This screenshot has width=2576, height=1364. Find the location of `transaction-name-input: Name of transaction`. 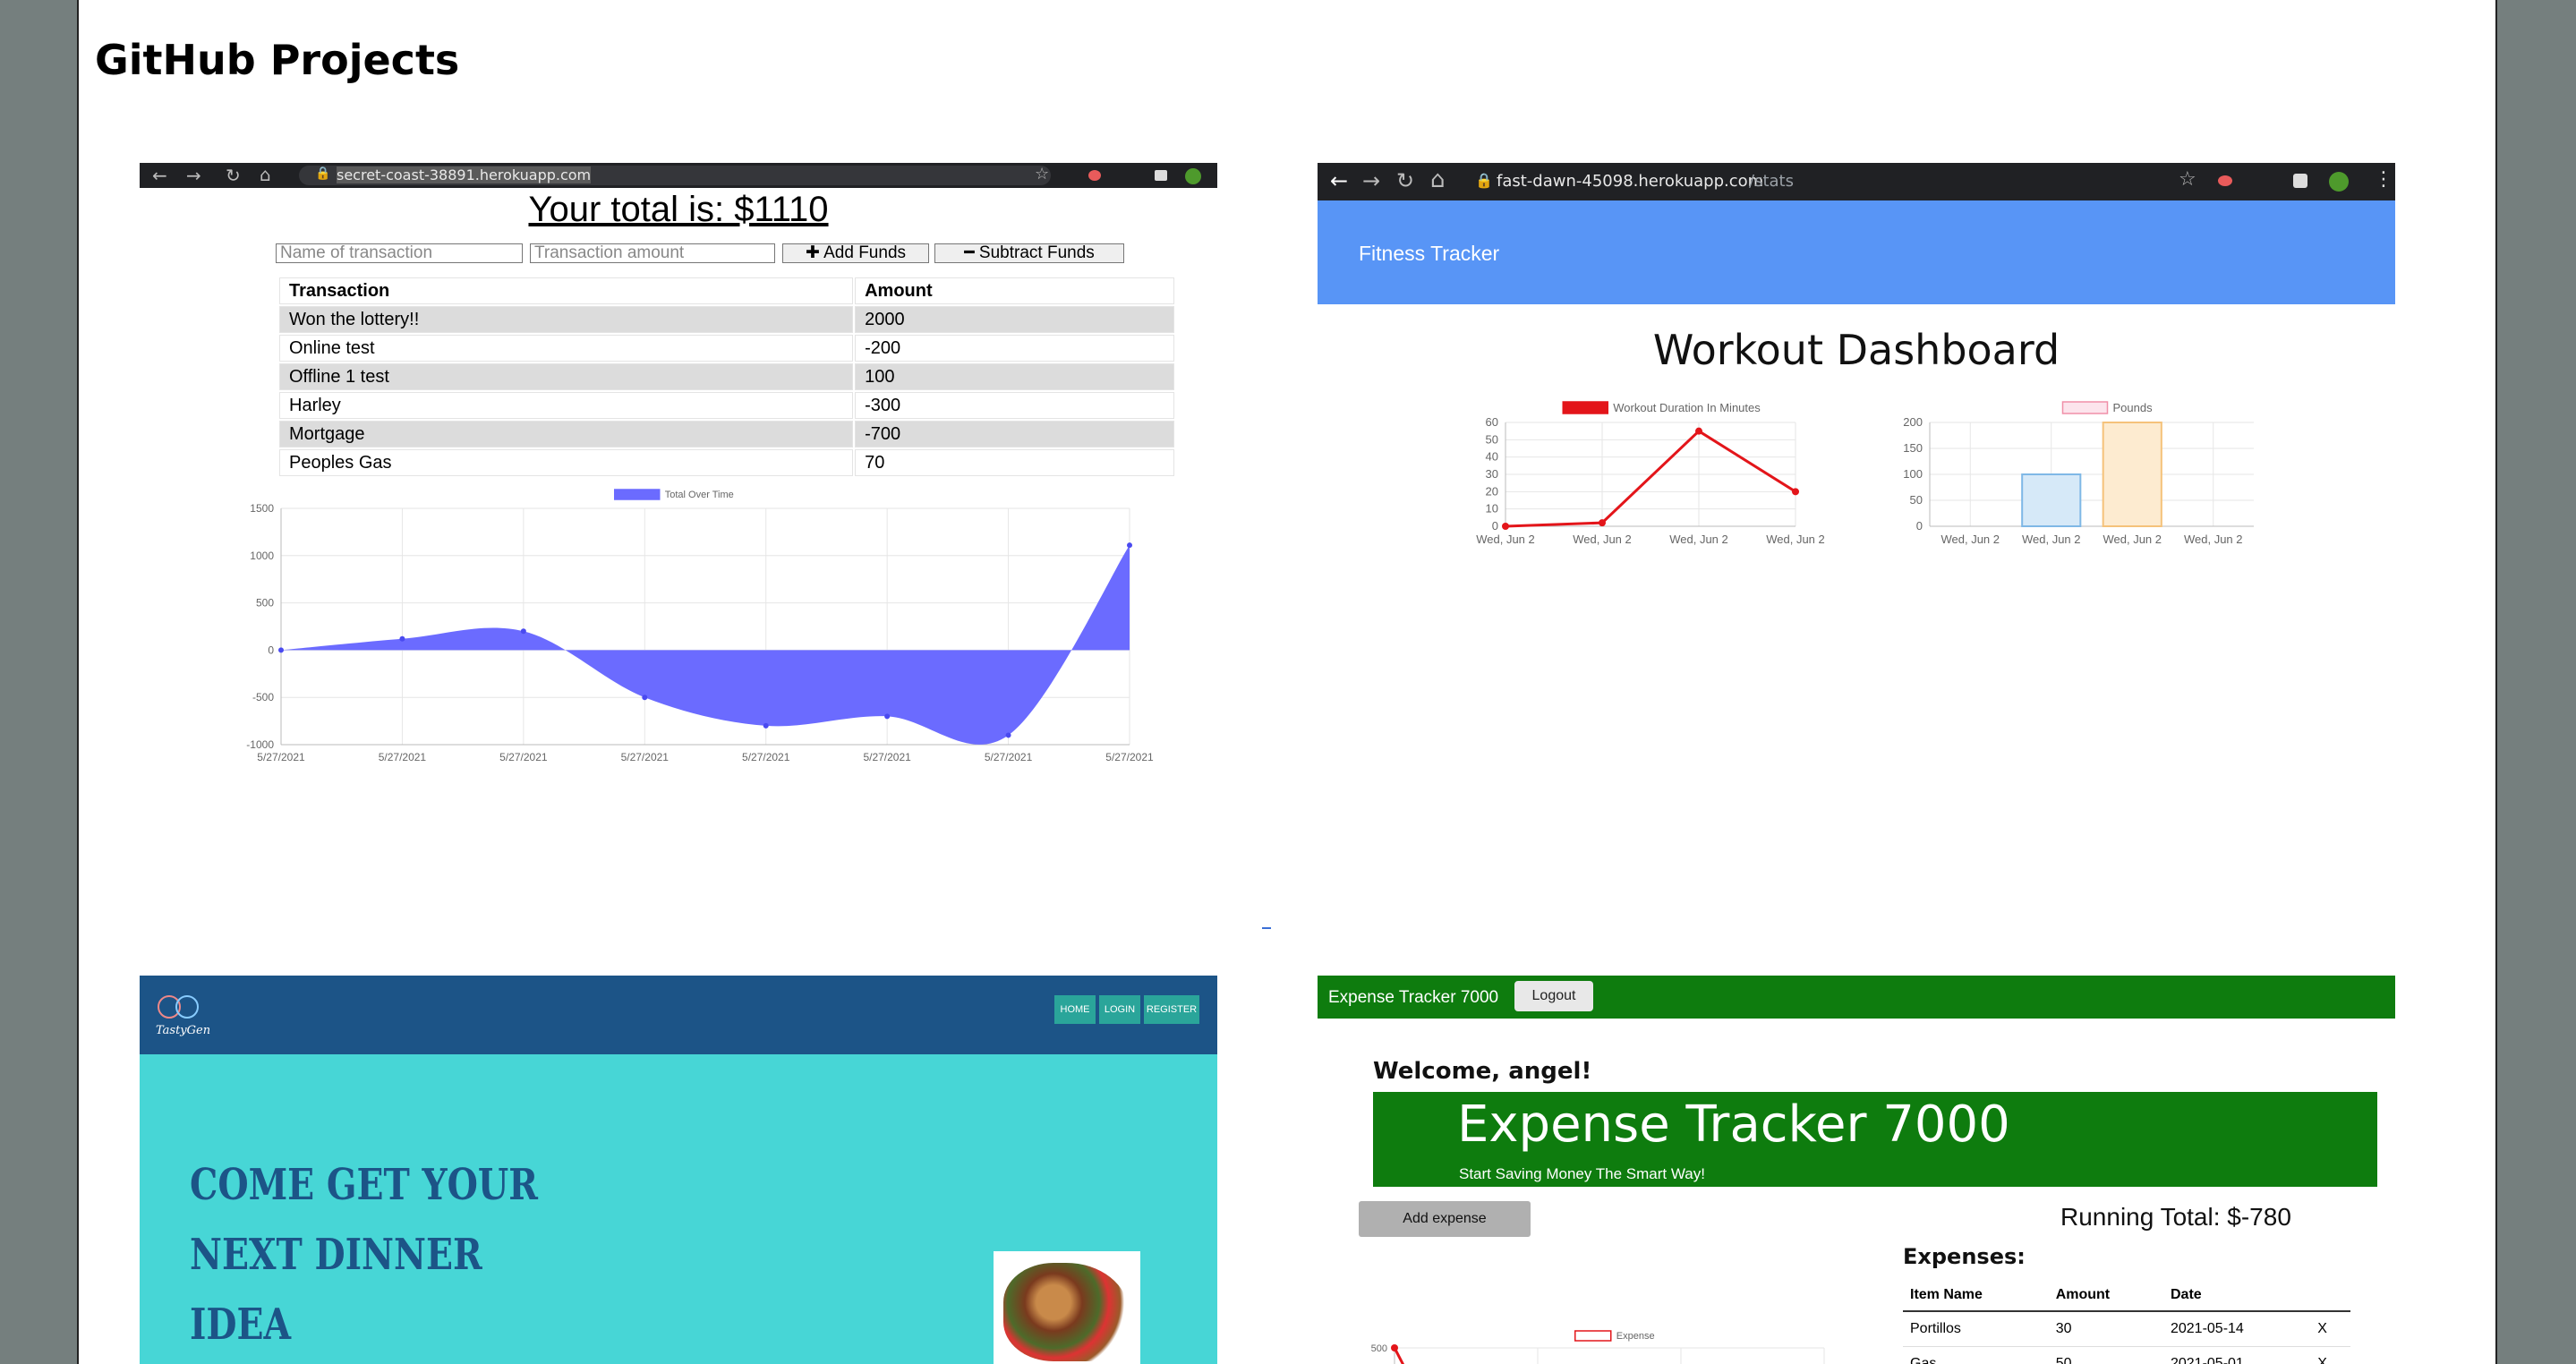

transaction-name-input: Name of transaction is located at coordinates (399, 253).